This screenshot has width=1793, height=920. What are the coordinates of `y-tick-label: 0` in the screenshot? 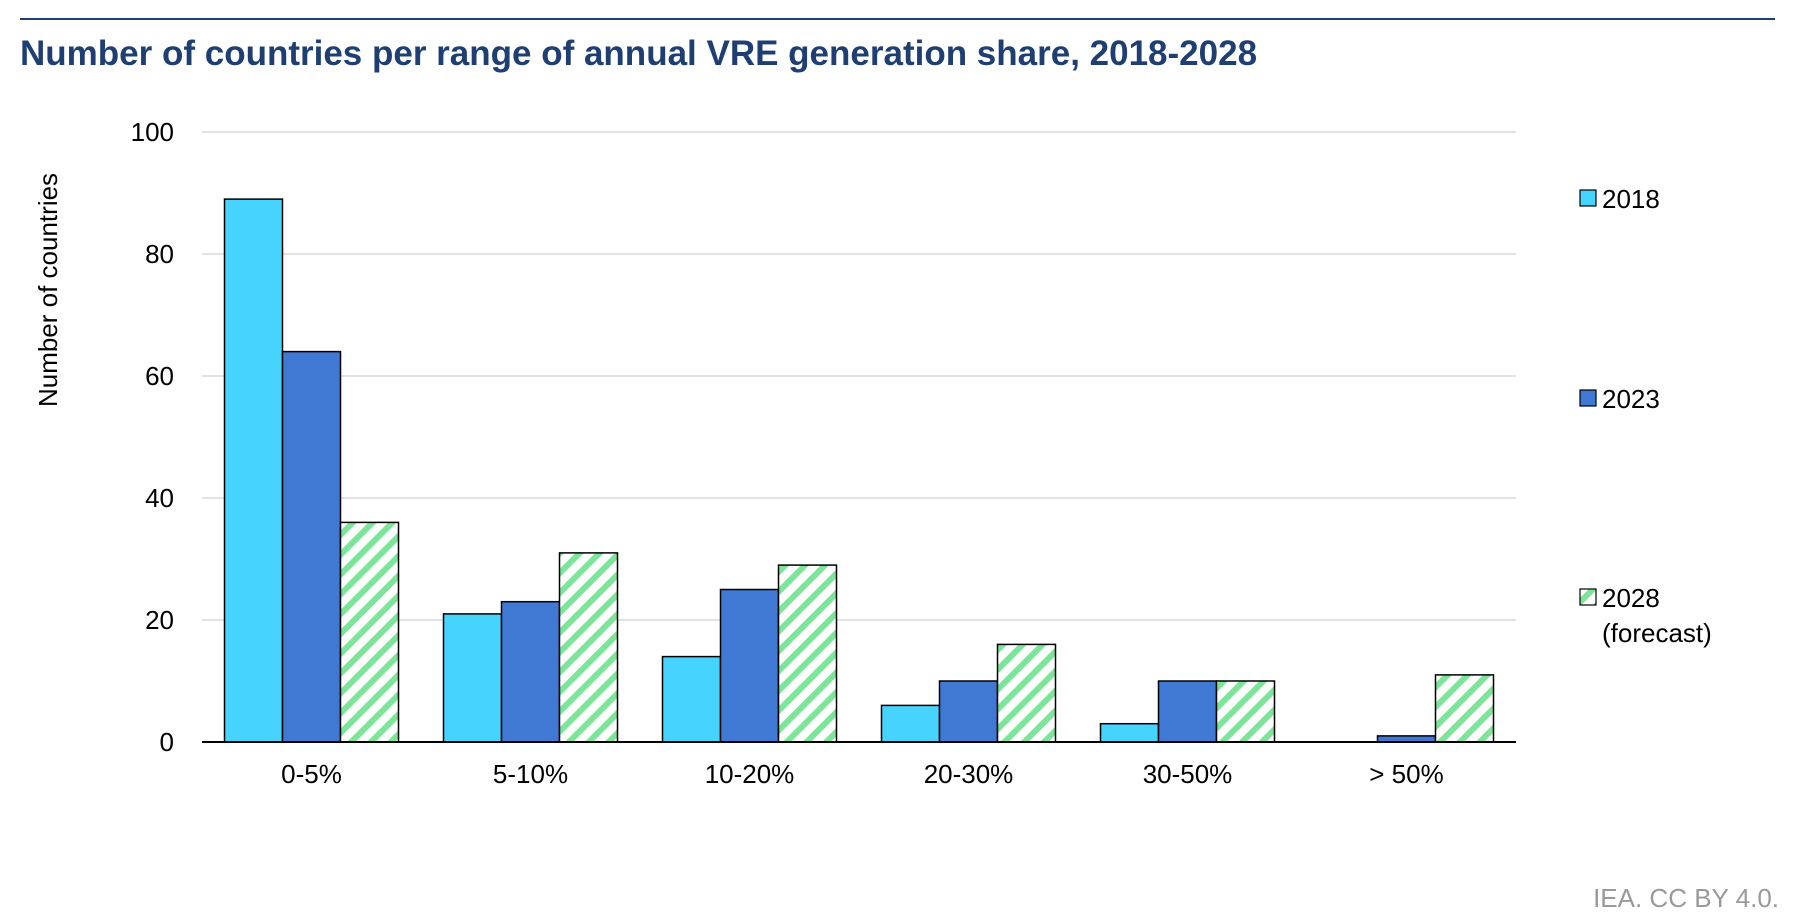 It's located at (167, 742).